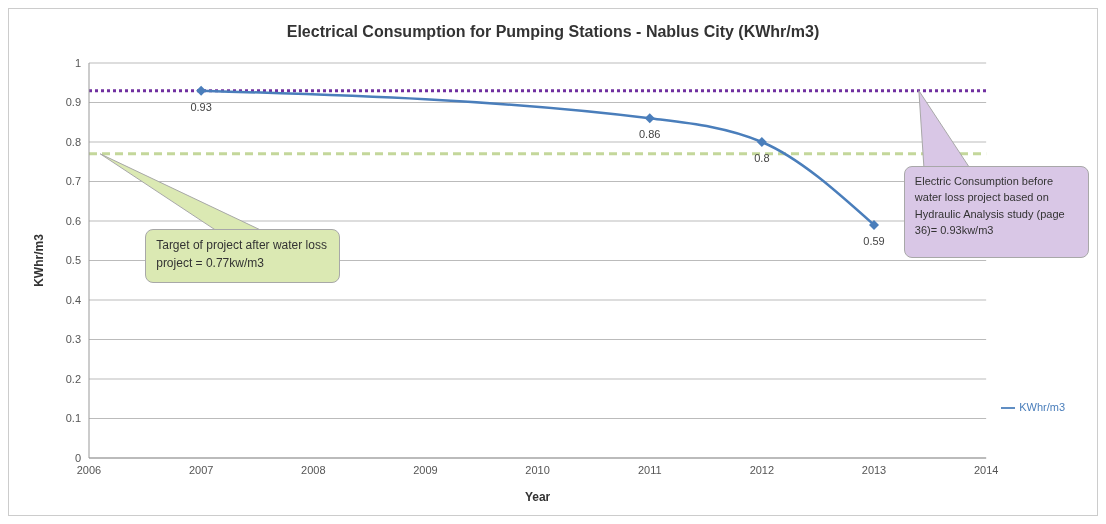 Image resolution: width=1106 pixels, height=524 pixels. Describe the element at coordinates (73, 102) in the screenshot. I see `y-tick-label: 0.9` at that location.